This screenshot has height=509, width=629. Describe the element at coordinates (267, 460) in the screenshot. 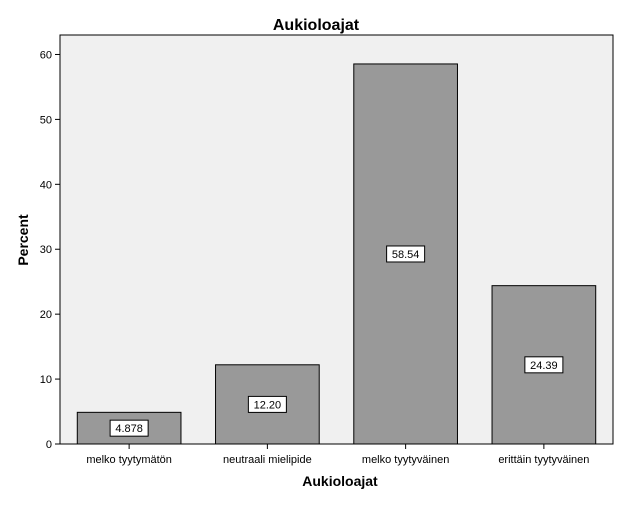

I see `x-tick-label: neutraali mielipide` at that location.